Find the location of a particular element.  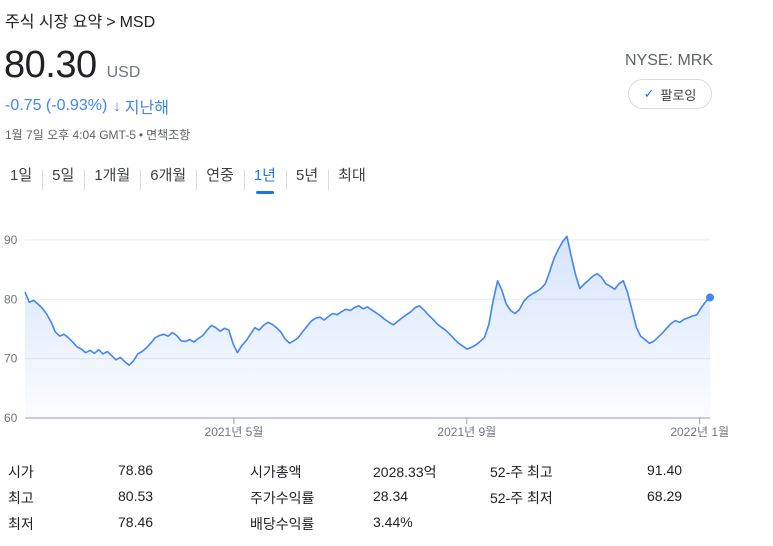

stat-value: 78.46 is located at coordinates (136, 522).